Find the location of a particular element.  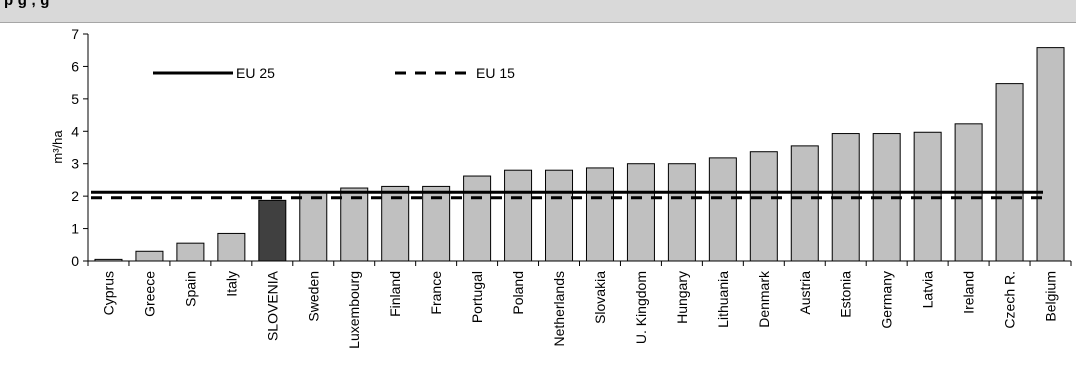

chart-title-strip: p g , g is located at coordinates (538, 11).